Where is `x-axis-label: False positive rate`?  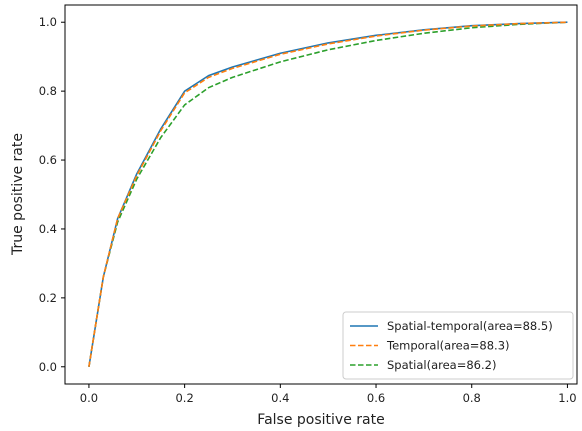
x-axis-label: False positive rate is located at coordinates (320, 420).